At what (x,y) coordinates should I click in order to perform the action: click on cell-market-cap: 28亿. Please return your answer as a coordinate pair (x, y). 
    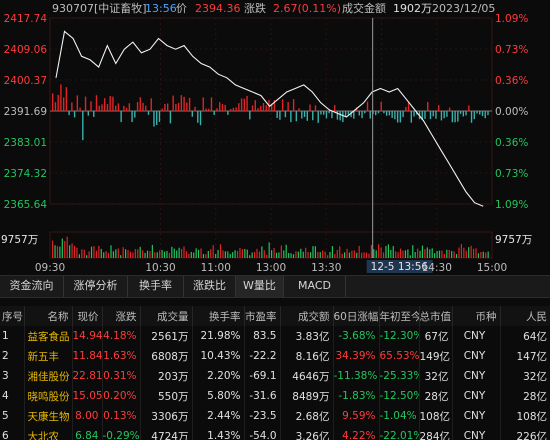
    Looking at the image, I should click on (435, 396).